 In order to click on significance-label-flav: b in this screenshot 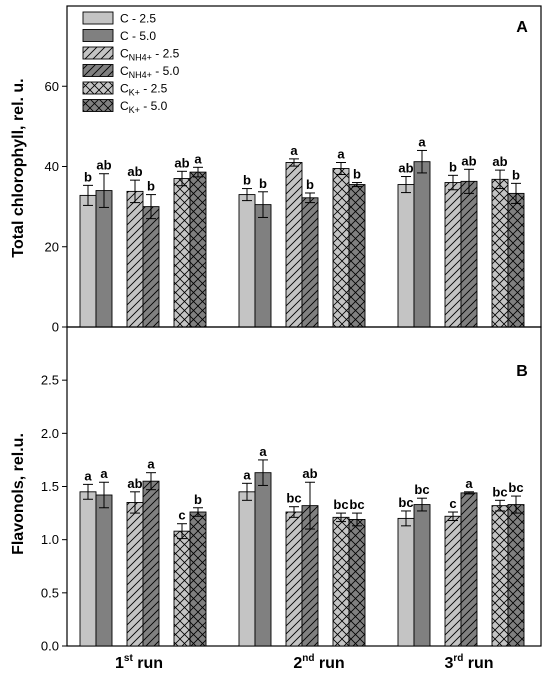, I will do `click(198, 499)`.